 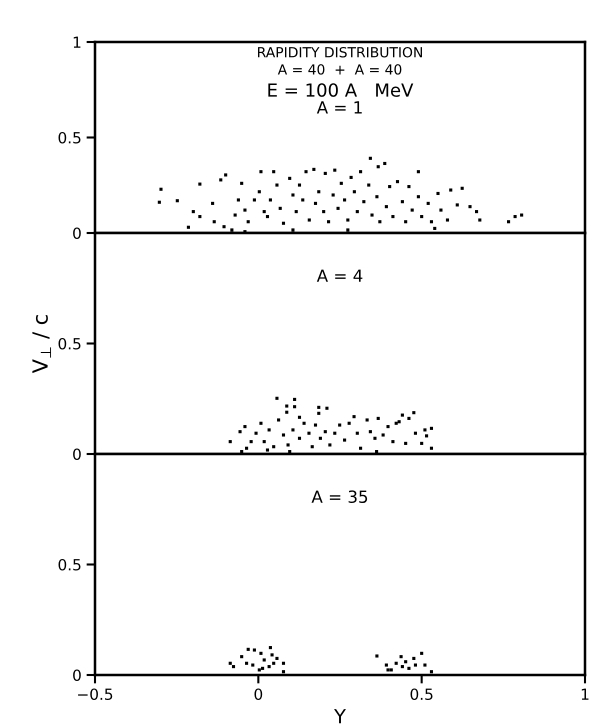 I want to click on chart-title: RAPIDITY DISTRIBUTION, so click(x=340, y=52).